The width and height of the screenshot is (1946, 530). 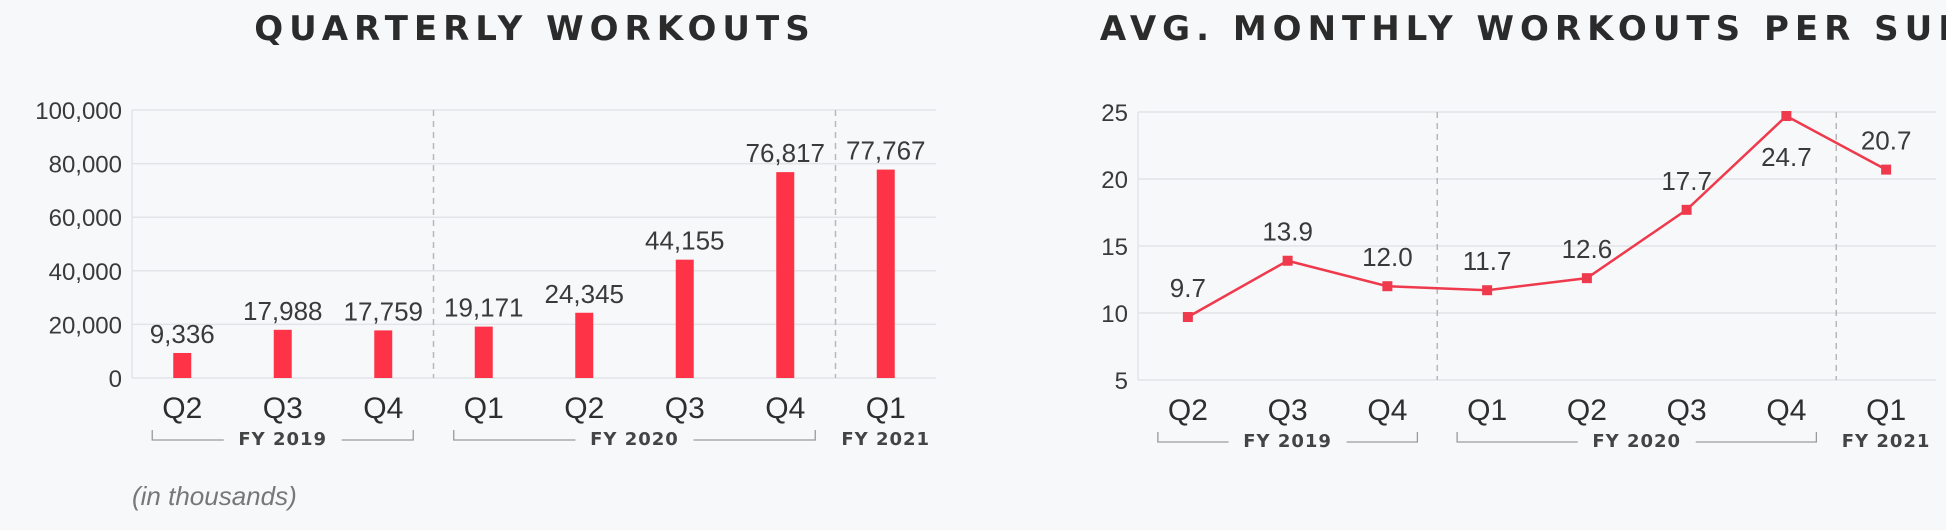 What do you see at coordinates (182, 334) in the screenshot?
I see `bar-data-label: 9,336` at bounding box center [182, 334].